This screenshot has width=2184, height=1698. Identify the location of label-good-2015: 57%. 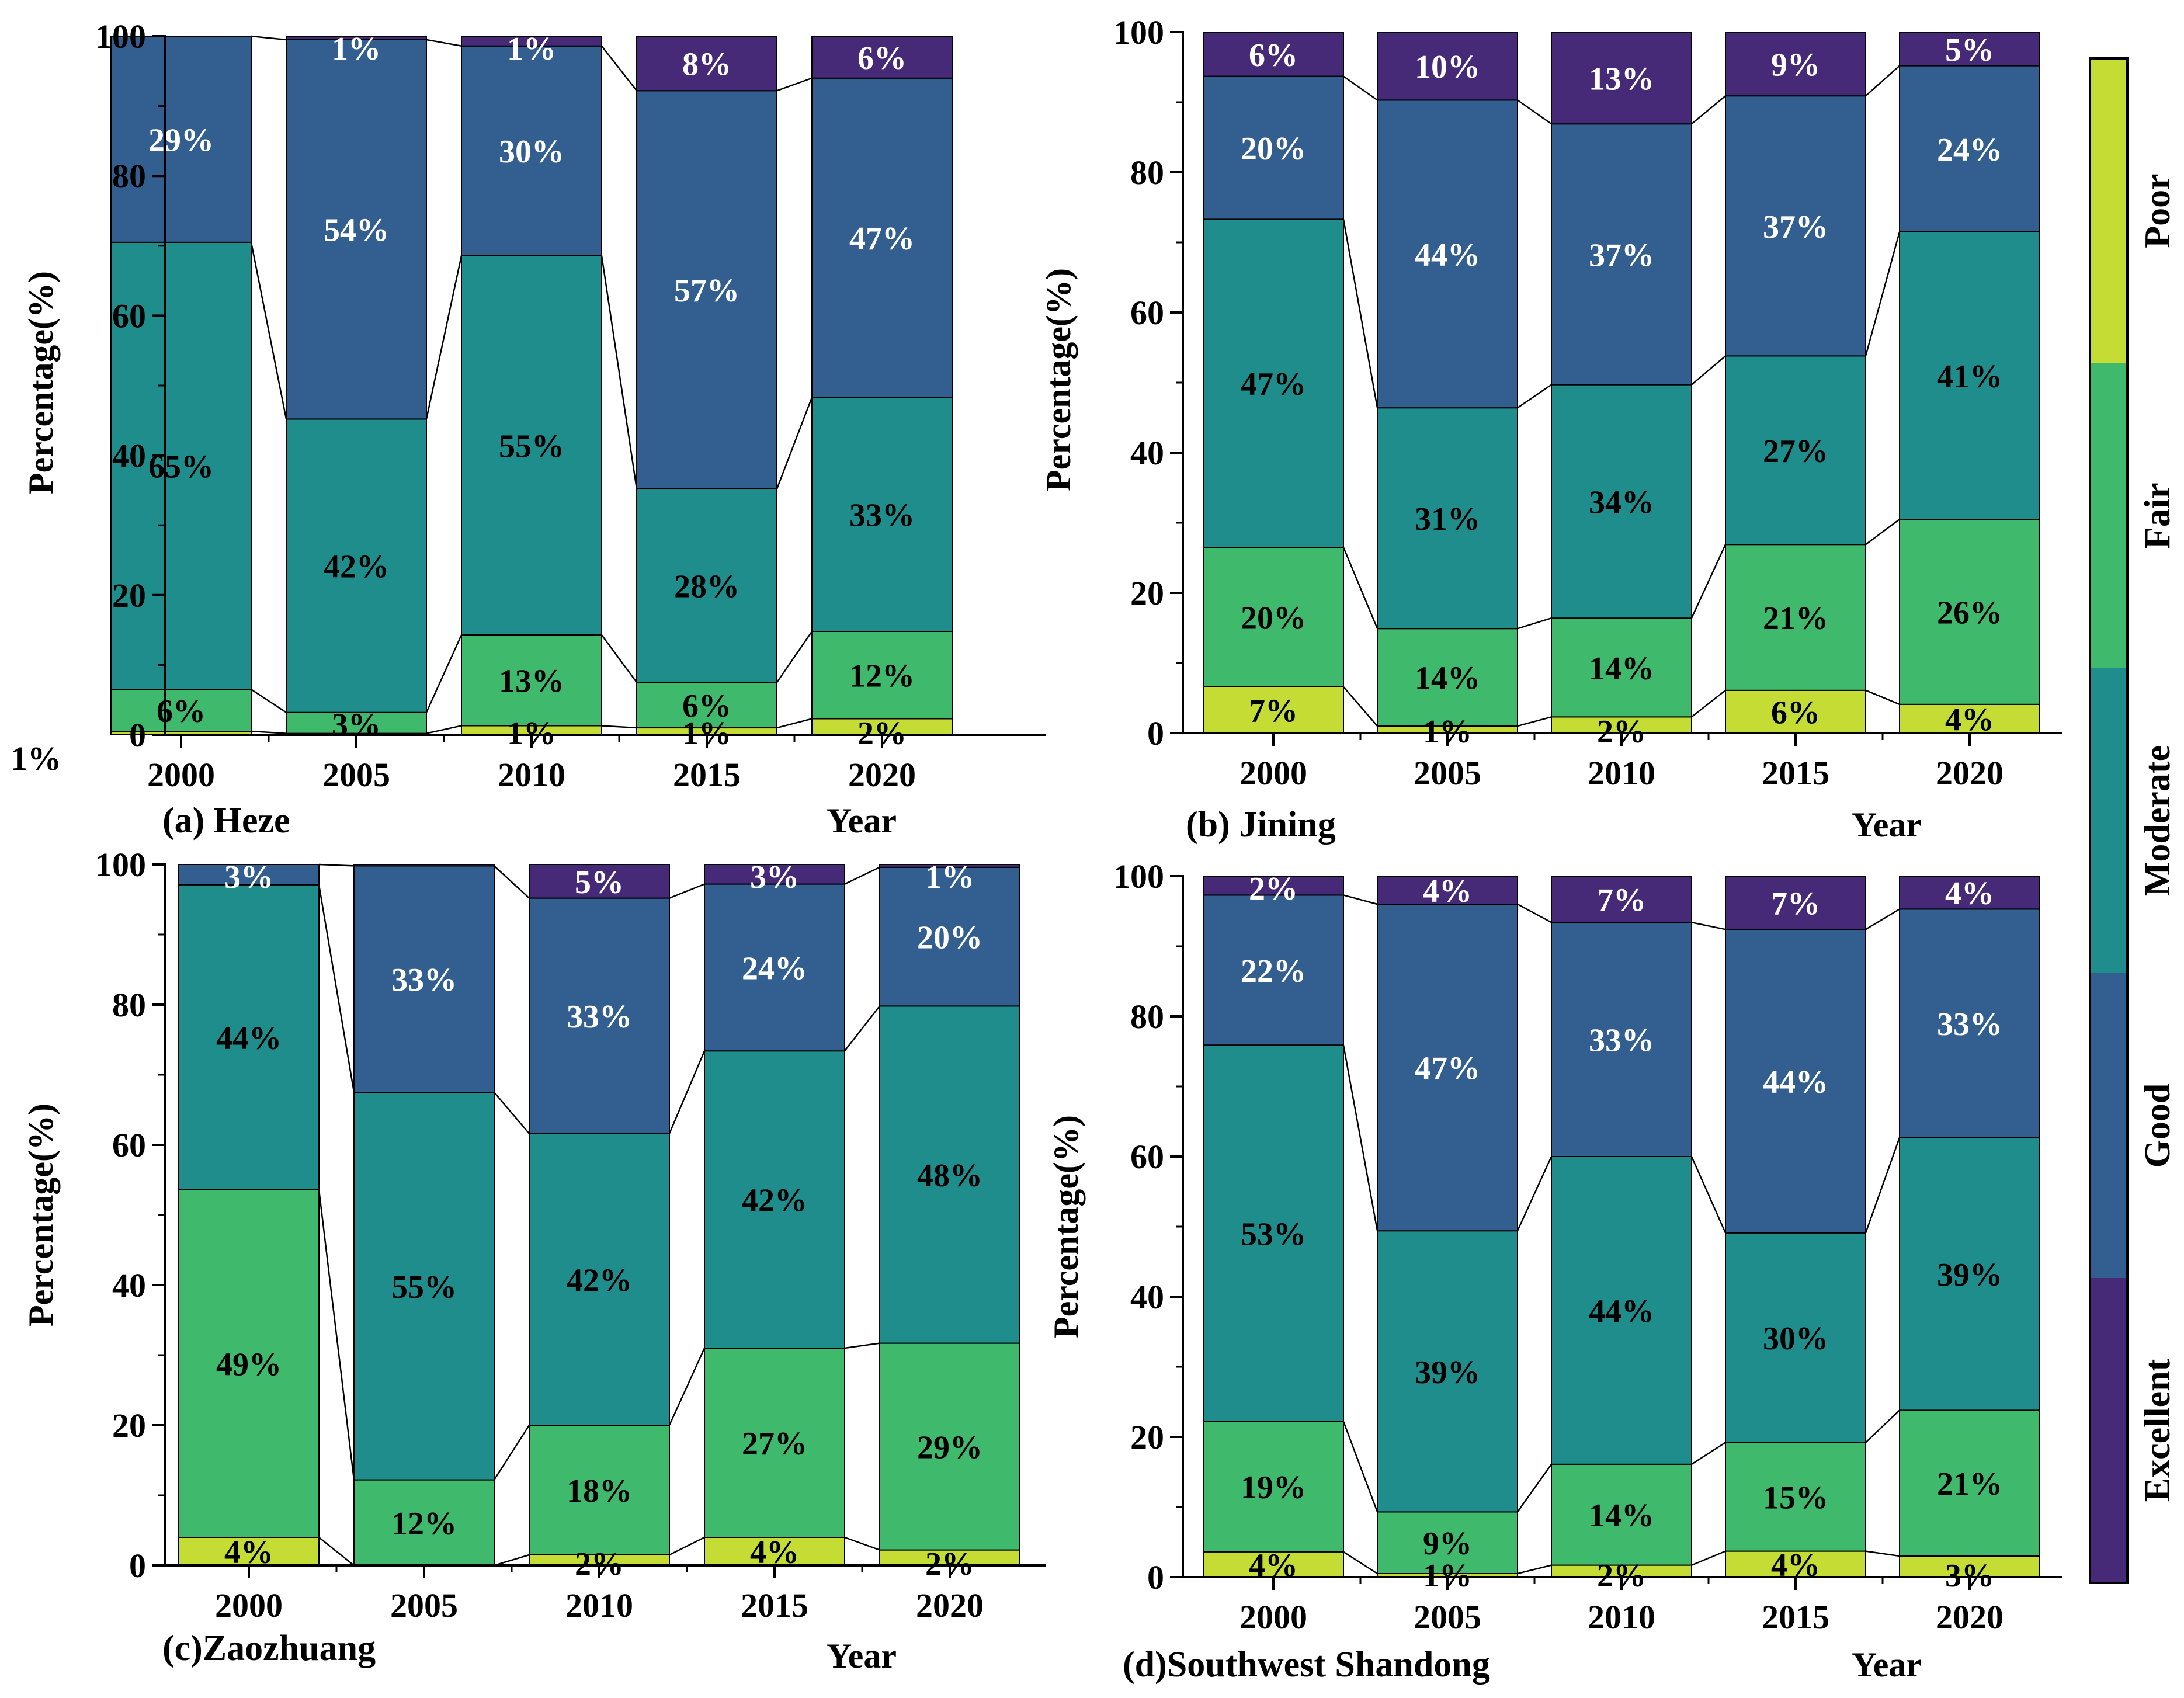
(706, 291).